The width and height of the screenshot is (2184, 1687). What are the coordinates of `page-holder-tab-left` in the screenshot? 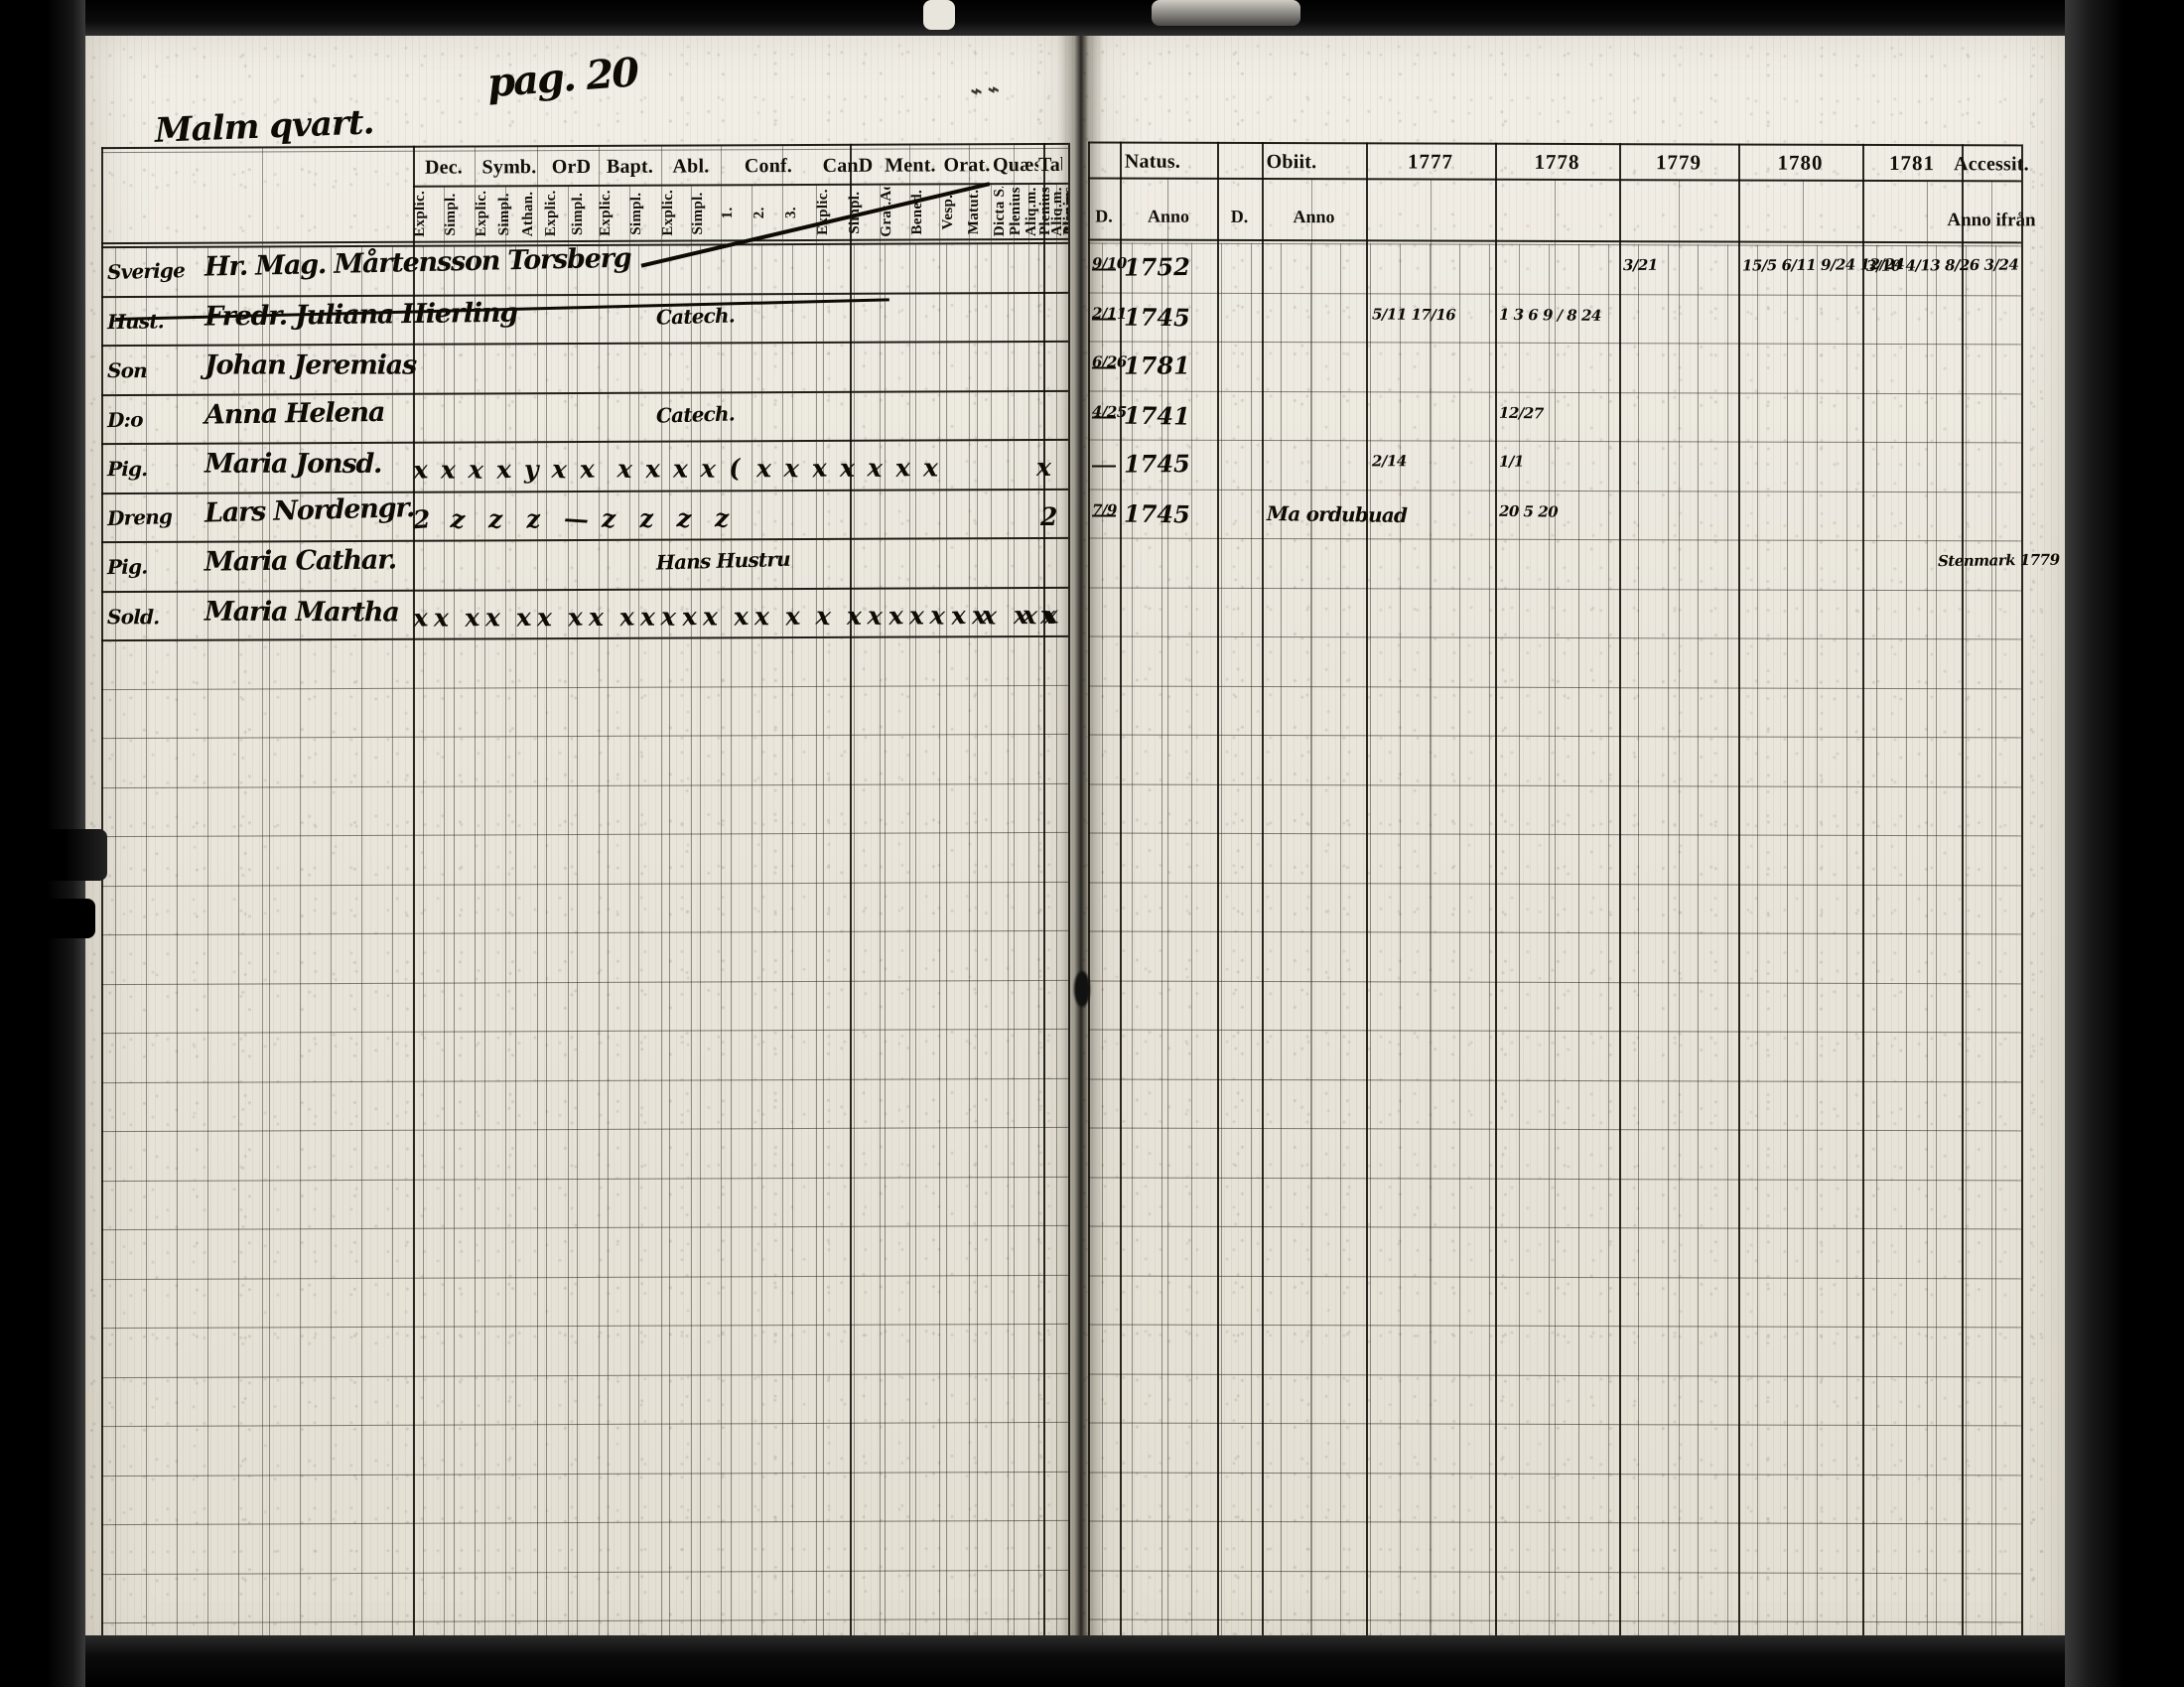 It's located at (939, 15).